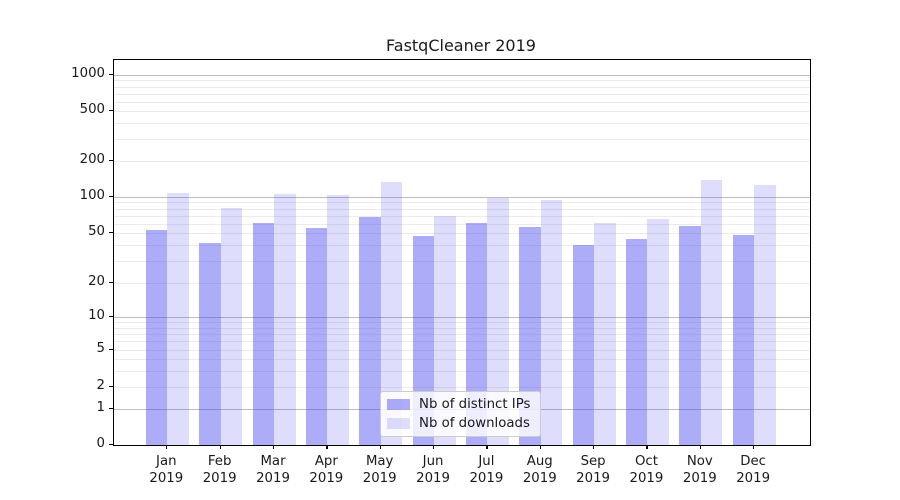 Image resolution: width=900 pixels, height=500 pixels. Describe the element at coordinates (220, 470) in the screenshot. I see `x-tick-label: Feb 2019` at that location.